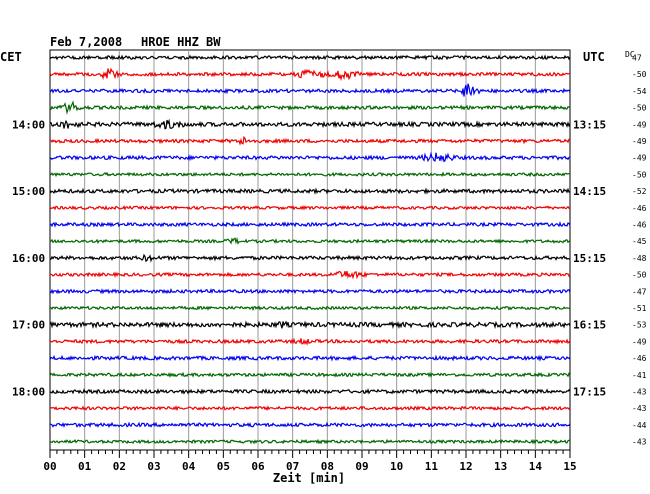 The height and width of the screenshot is (494, 650). Describe the element at coordinates (28, 124) in the screenshot. I see `left-hour-label: 14:00` at that location.